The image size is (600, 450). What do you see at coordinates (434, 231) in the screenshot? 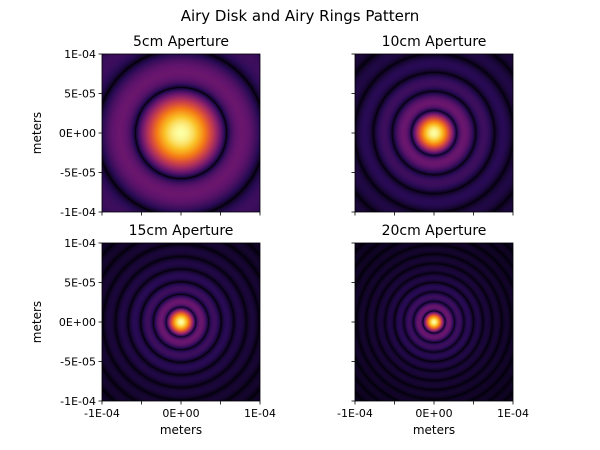
I see `panel-title: 20cm Aperture` at bounding box center [434, 231].